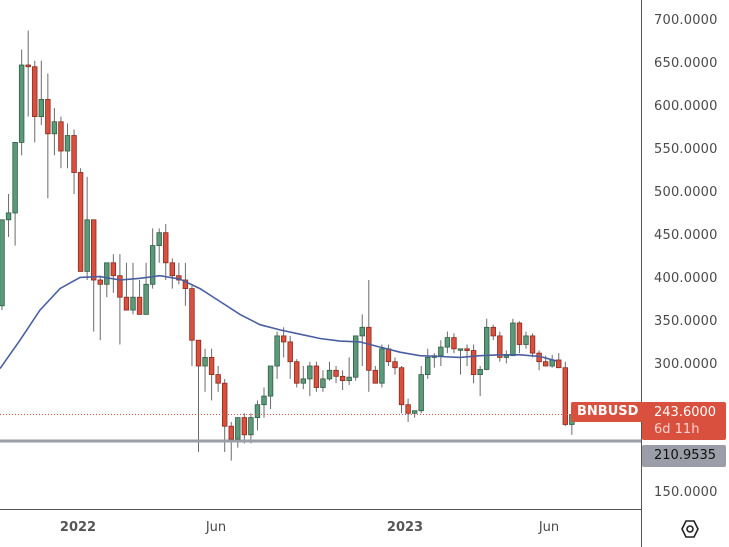  What do you see at coordinates (690, 529) in the screenshot?
I see `settings-icon` at bounding box center [690, 529].